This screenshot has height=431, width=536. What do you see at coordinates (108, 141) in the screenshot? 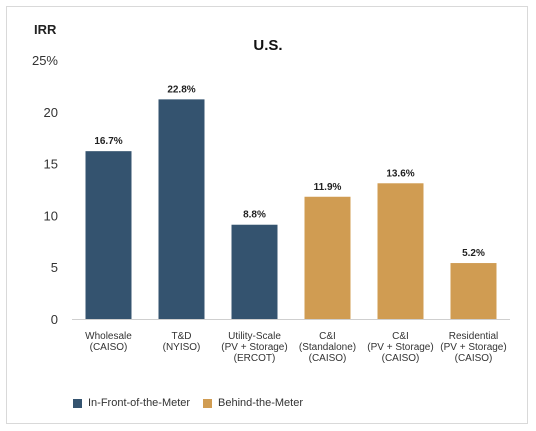
I see `data-label: 16.7%` at bounding box center [108, 141].